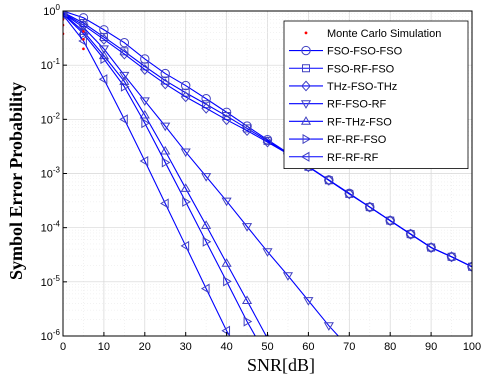 Image resolution: width=484 pixels, height=377 pixels. I want to click on legend-label: Monte Carlo Simulation, so click(384, 34).